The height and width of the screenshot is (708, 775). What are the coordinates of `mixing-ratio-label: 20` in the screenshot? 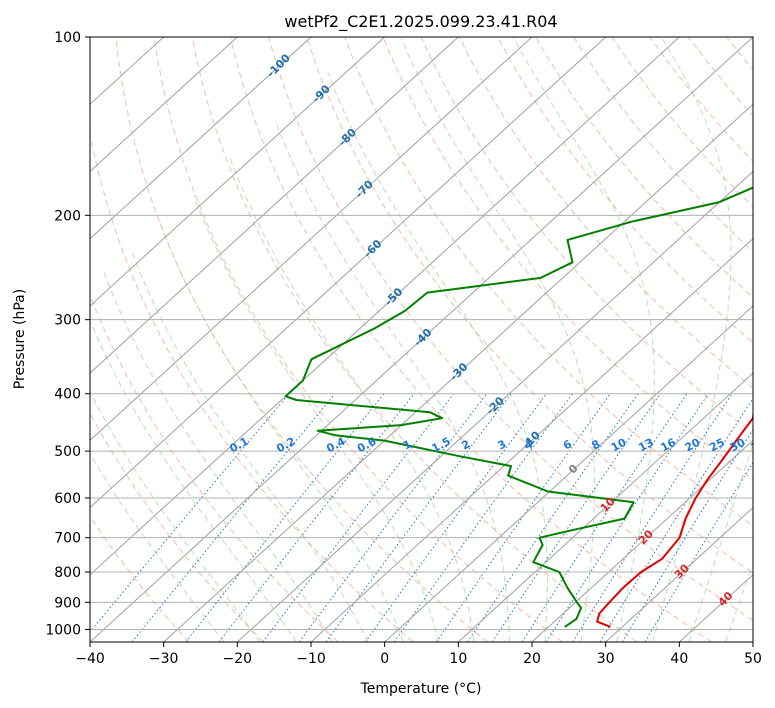 It's located at (693, 445).